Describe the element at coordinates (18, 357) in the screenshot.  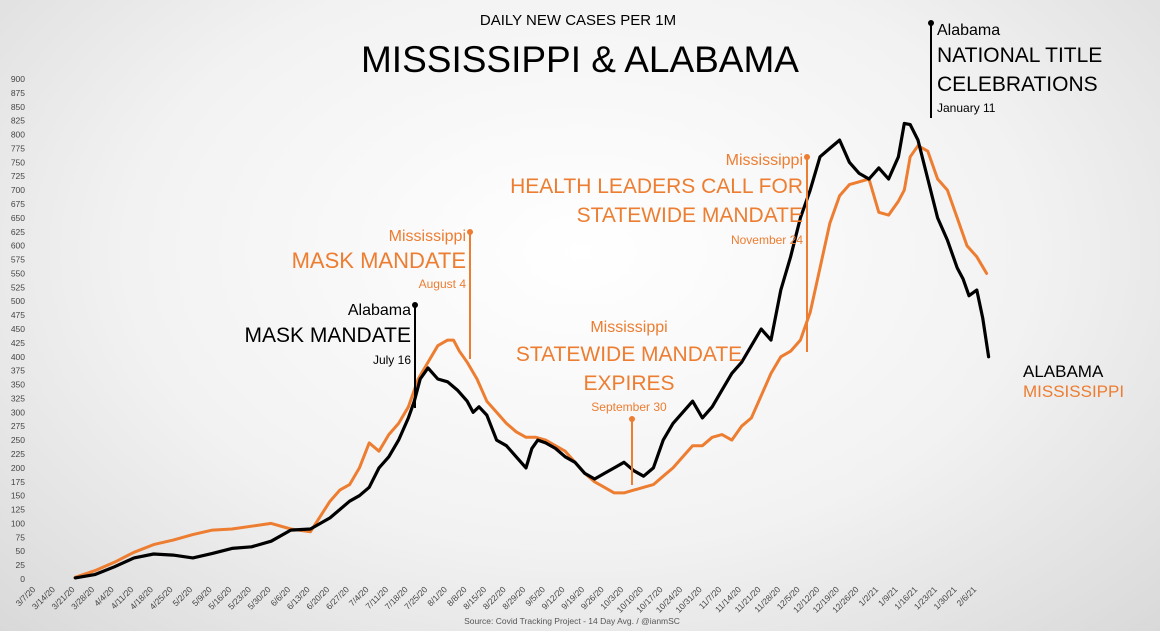
I see `y-tick-label: 400` at that location.